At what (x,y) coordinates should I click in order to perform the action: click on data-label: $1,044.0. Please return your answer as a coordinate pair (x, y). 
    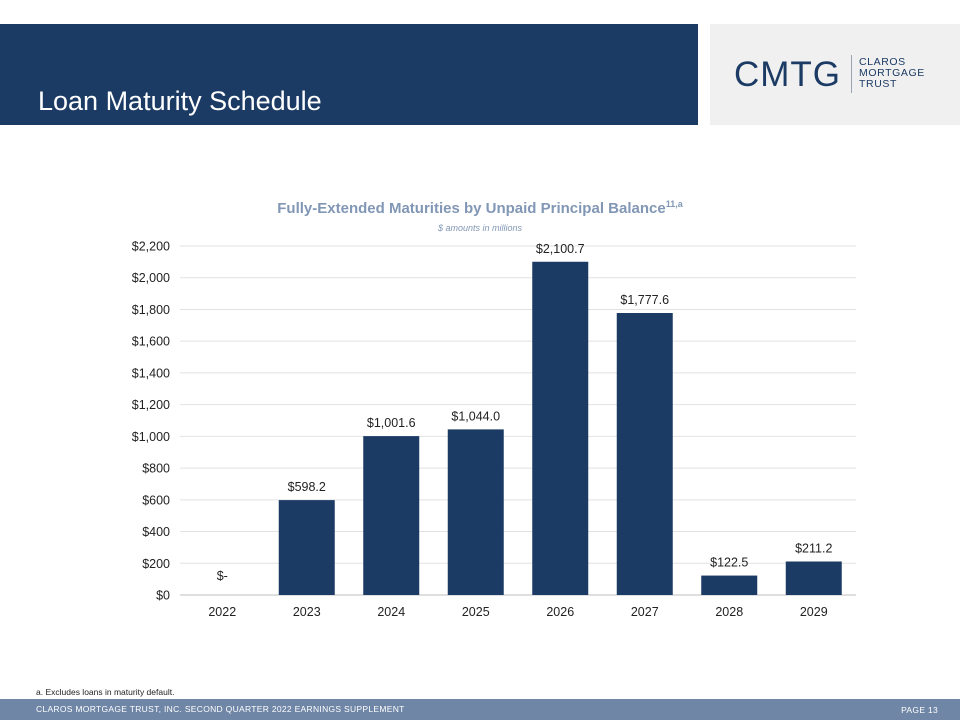
    Looking at the image, I should click on (475, 416).